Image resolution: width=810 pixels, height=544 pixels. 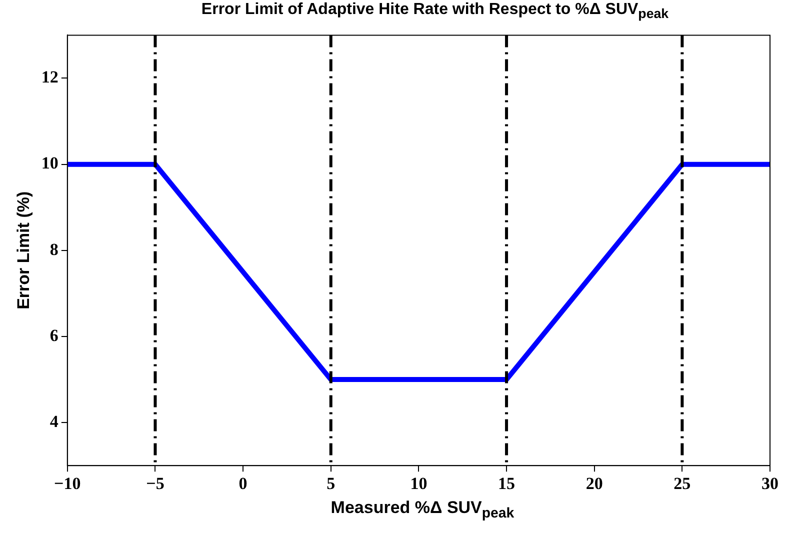 I want to click on y-tick-label: 4, so click(x=54, y=421).